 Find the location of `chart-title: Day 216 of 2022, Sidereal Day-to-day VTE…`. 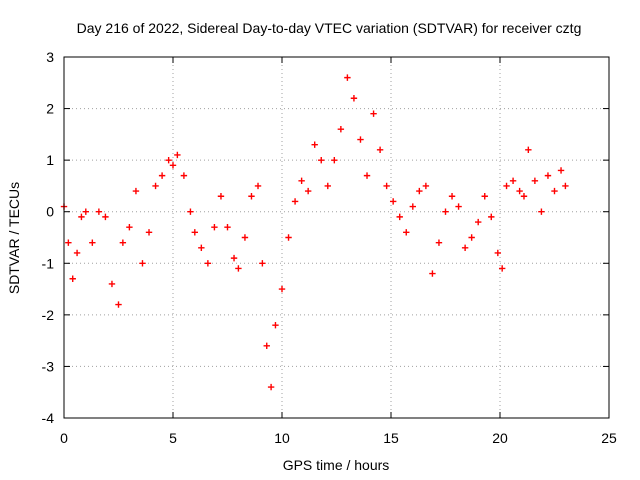

chart-title: Day 216 of 2022, Sidereal Day-to-day VTE… is located at coordinates (329, 28).